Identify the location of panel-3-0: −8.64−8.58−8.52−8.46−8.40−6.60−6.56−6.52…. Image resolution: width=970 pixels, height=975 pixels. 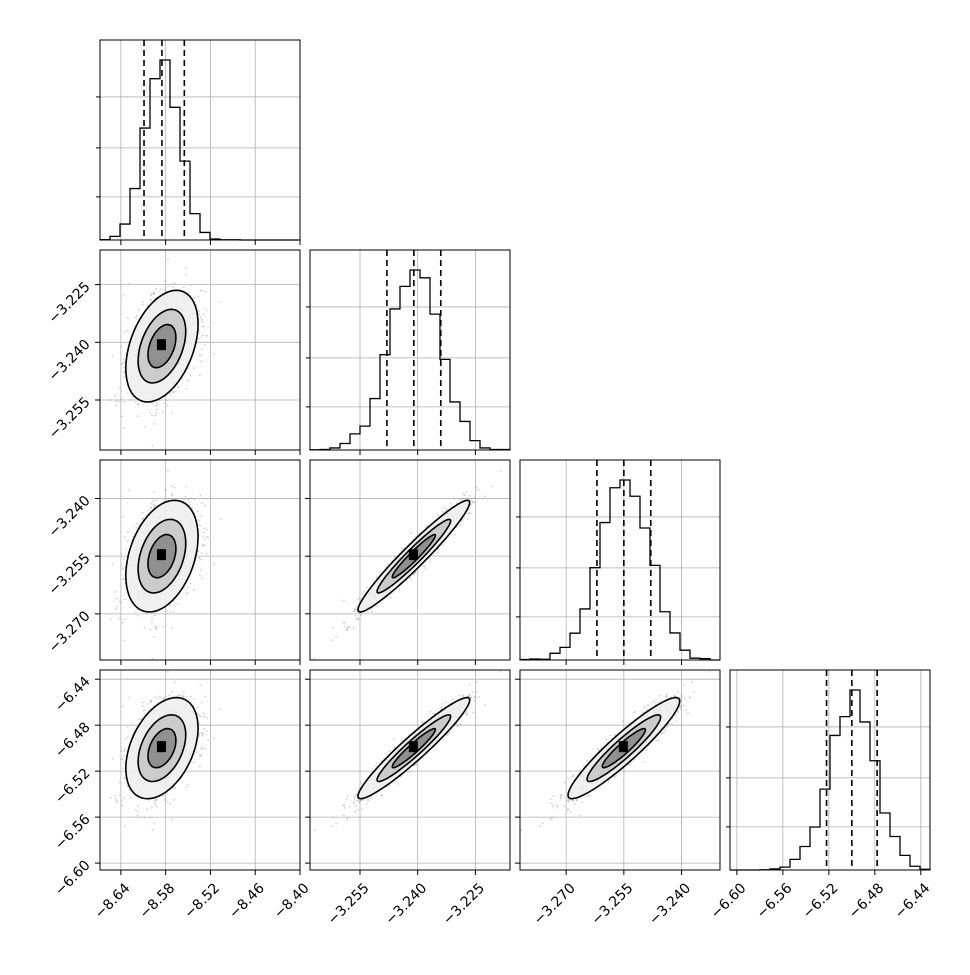
(182, 796).